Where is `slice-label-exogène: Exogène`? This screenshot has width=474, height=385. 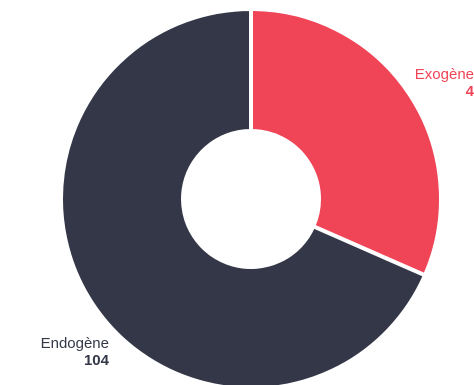
slice-label-exogène: Exogène is located at coordinates (444, 74).